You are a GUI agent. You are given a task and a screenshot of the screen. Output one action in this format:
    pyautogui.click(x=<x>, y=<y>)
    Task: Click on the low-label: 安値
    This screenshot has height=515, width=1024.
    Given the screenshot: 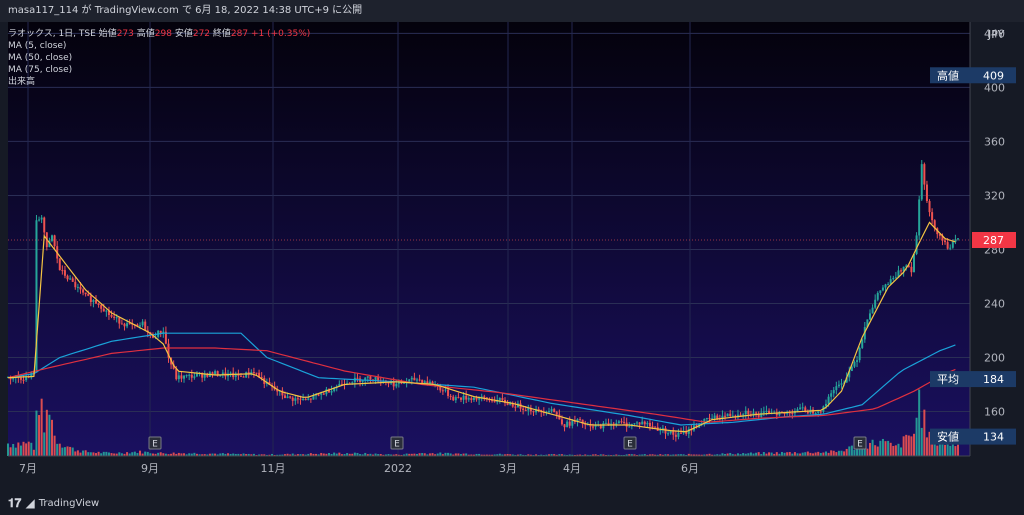 What is the action you would take?
    pyautogui.click(x=183, y=34)
    